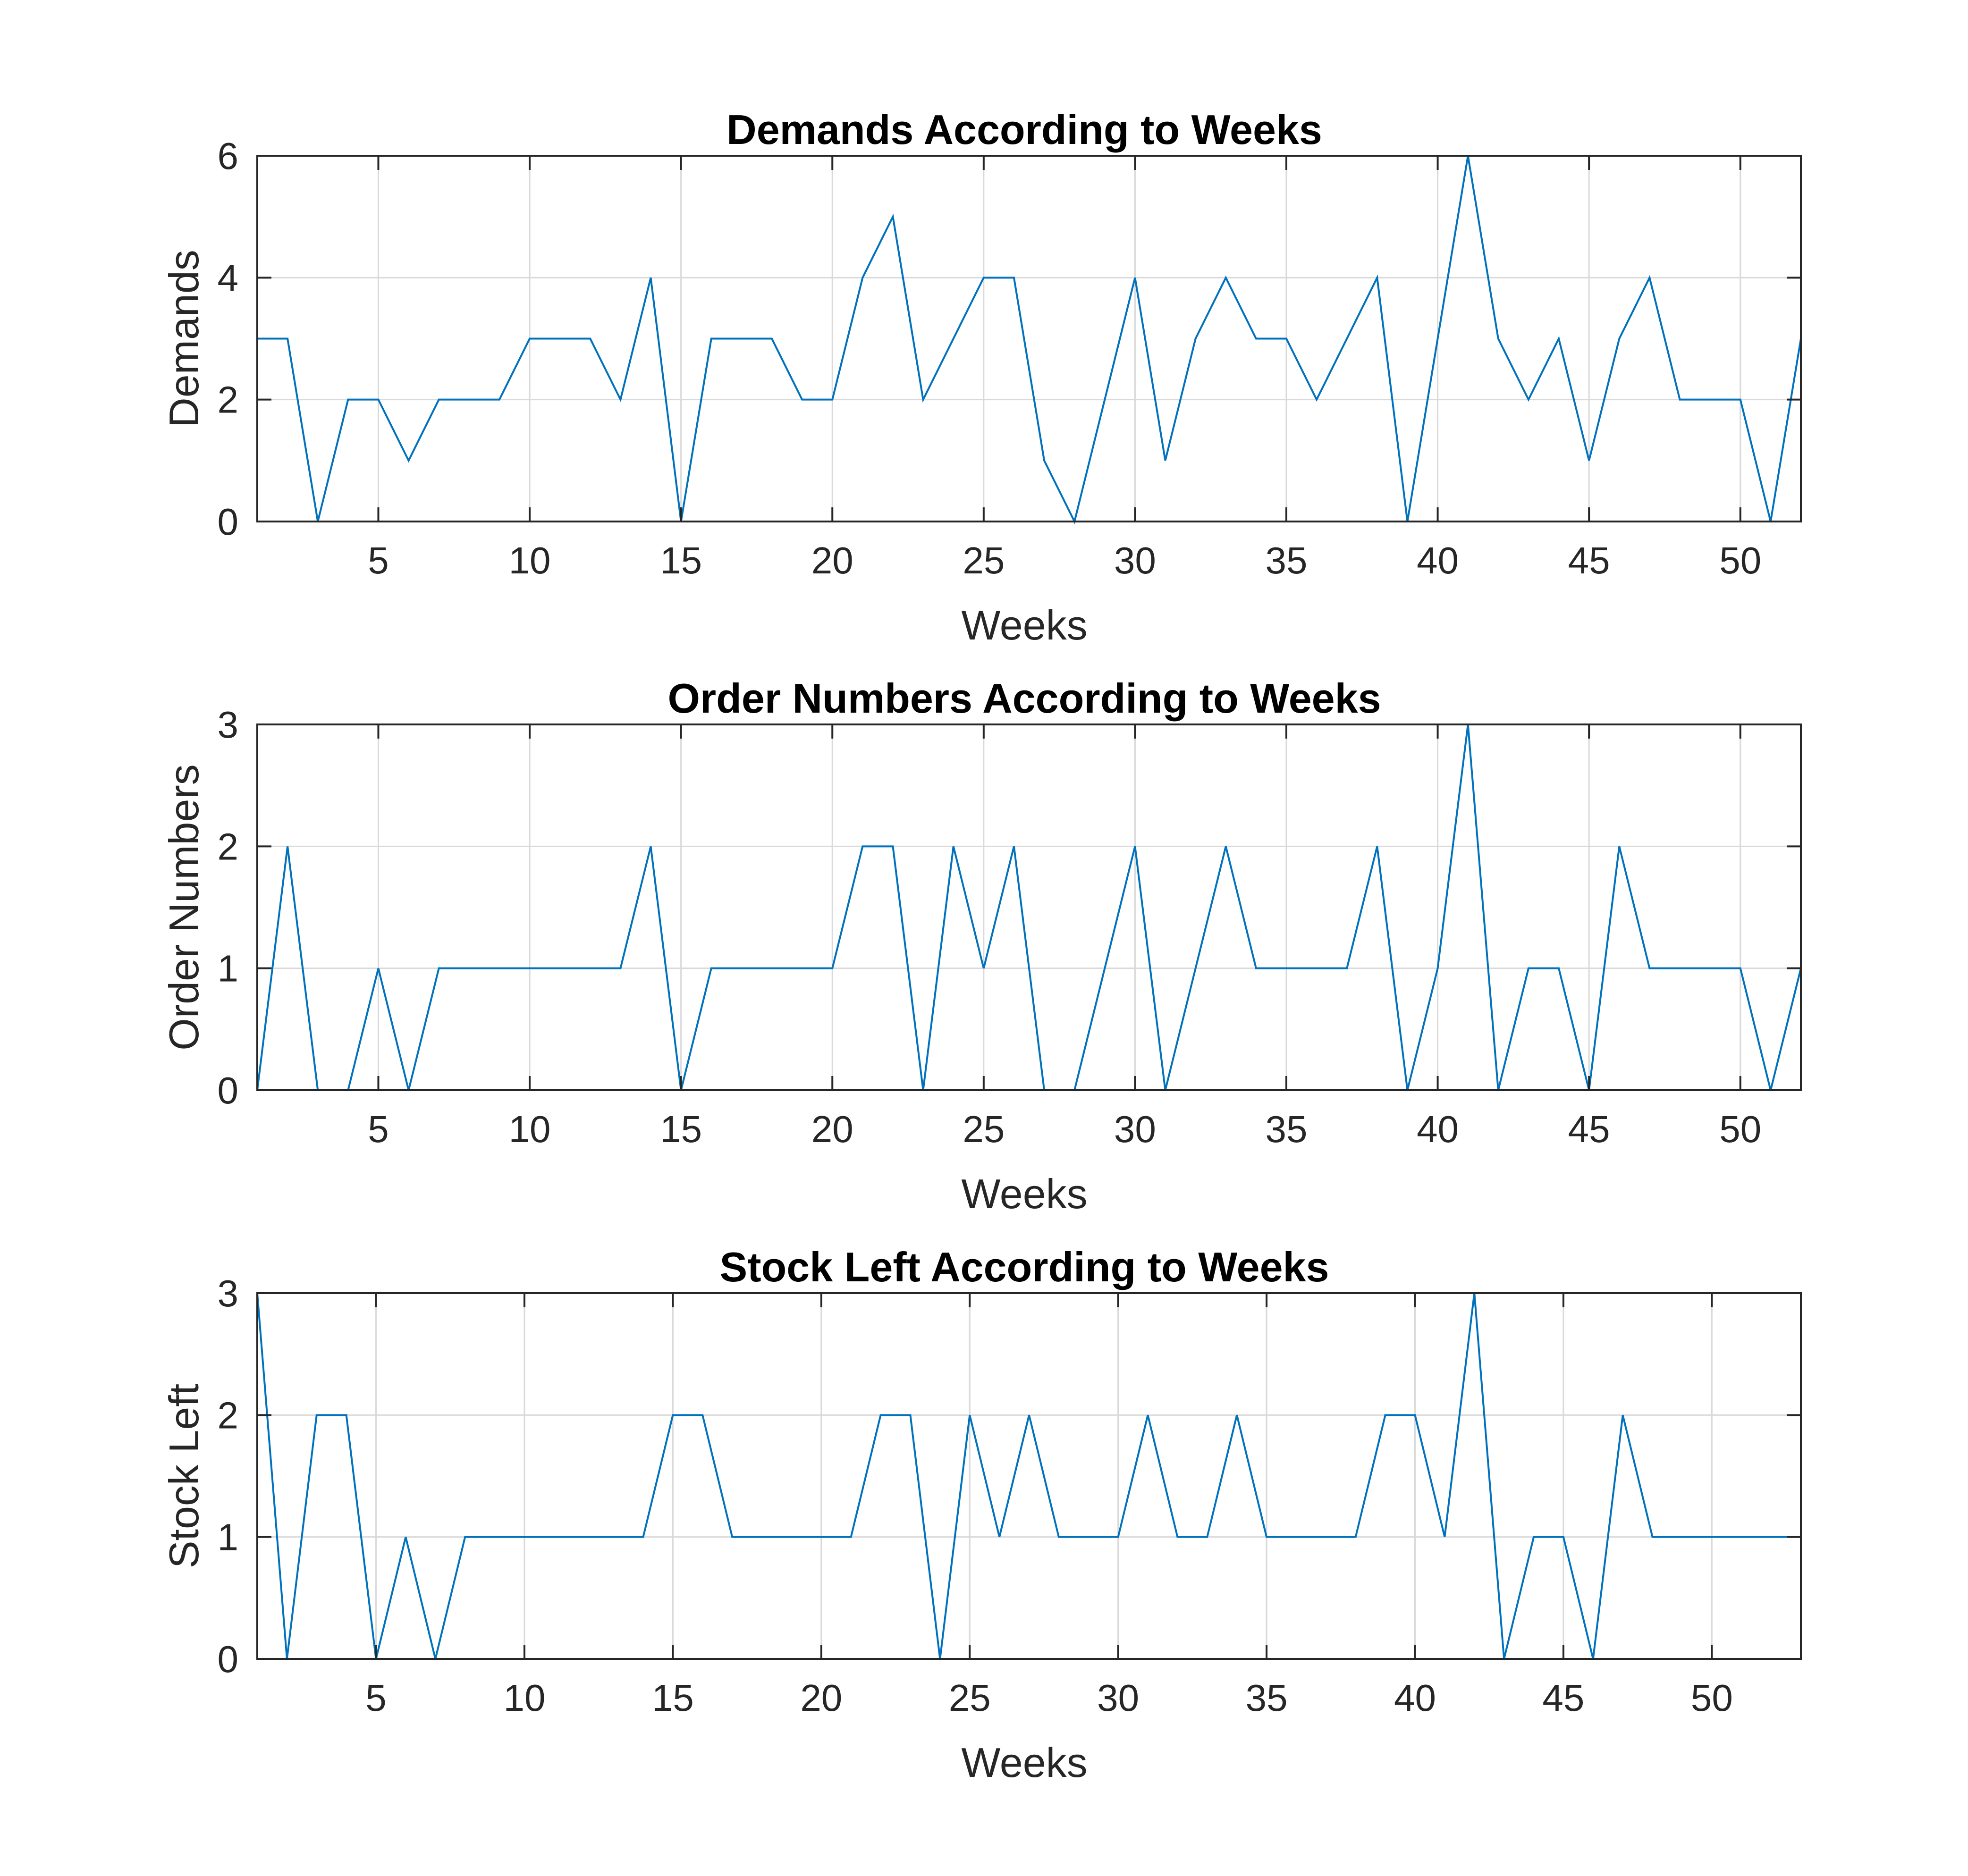 The image size is (1968, 1876). I want to click on chart-title: Stock Left According to Weeks, so click(1024, 1267).